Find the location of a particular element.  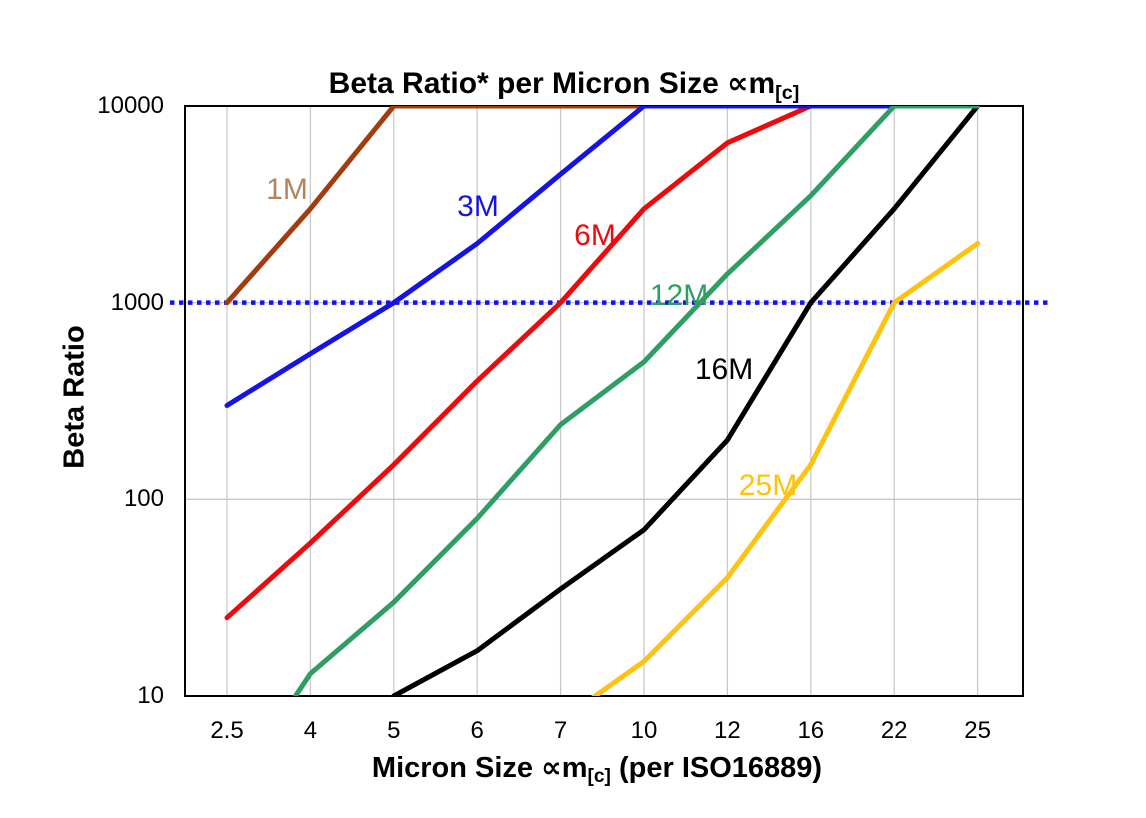

y-tick-label-10000: 10000 is located at coordinates (130, 105).